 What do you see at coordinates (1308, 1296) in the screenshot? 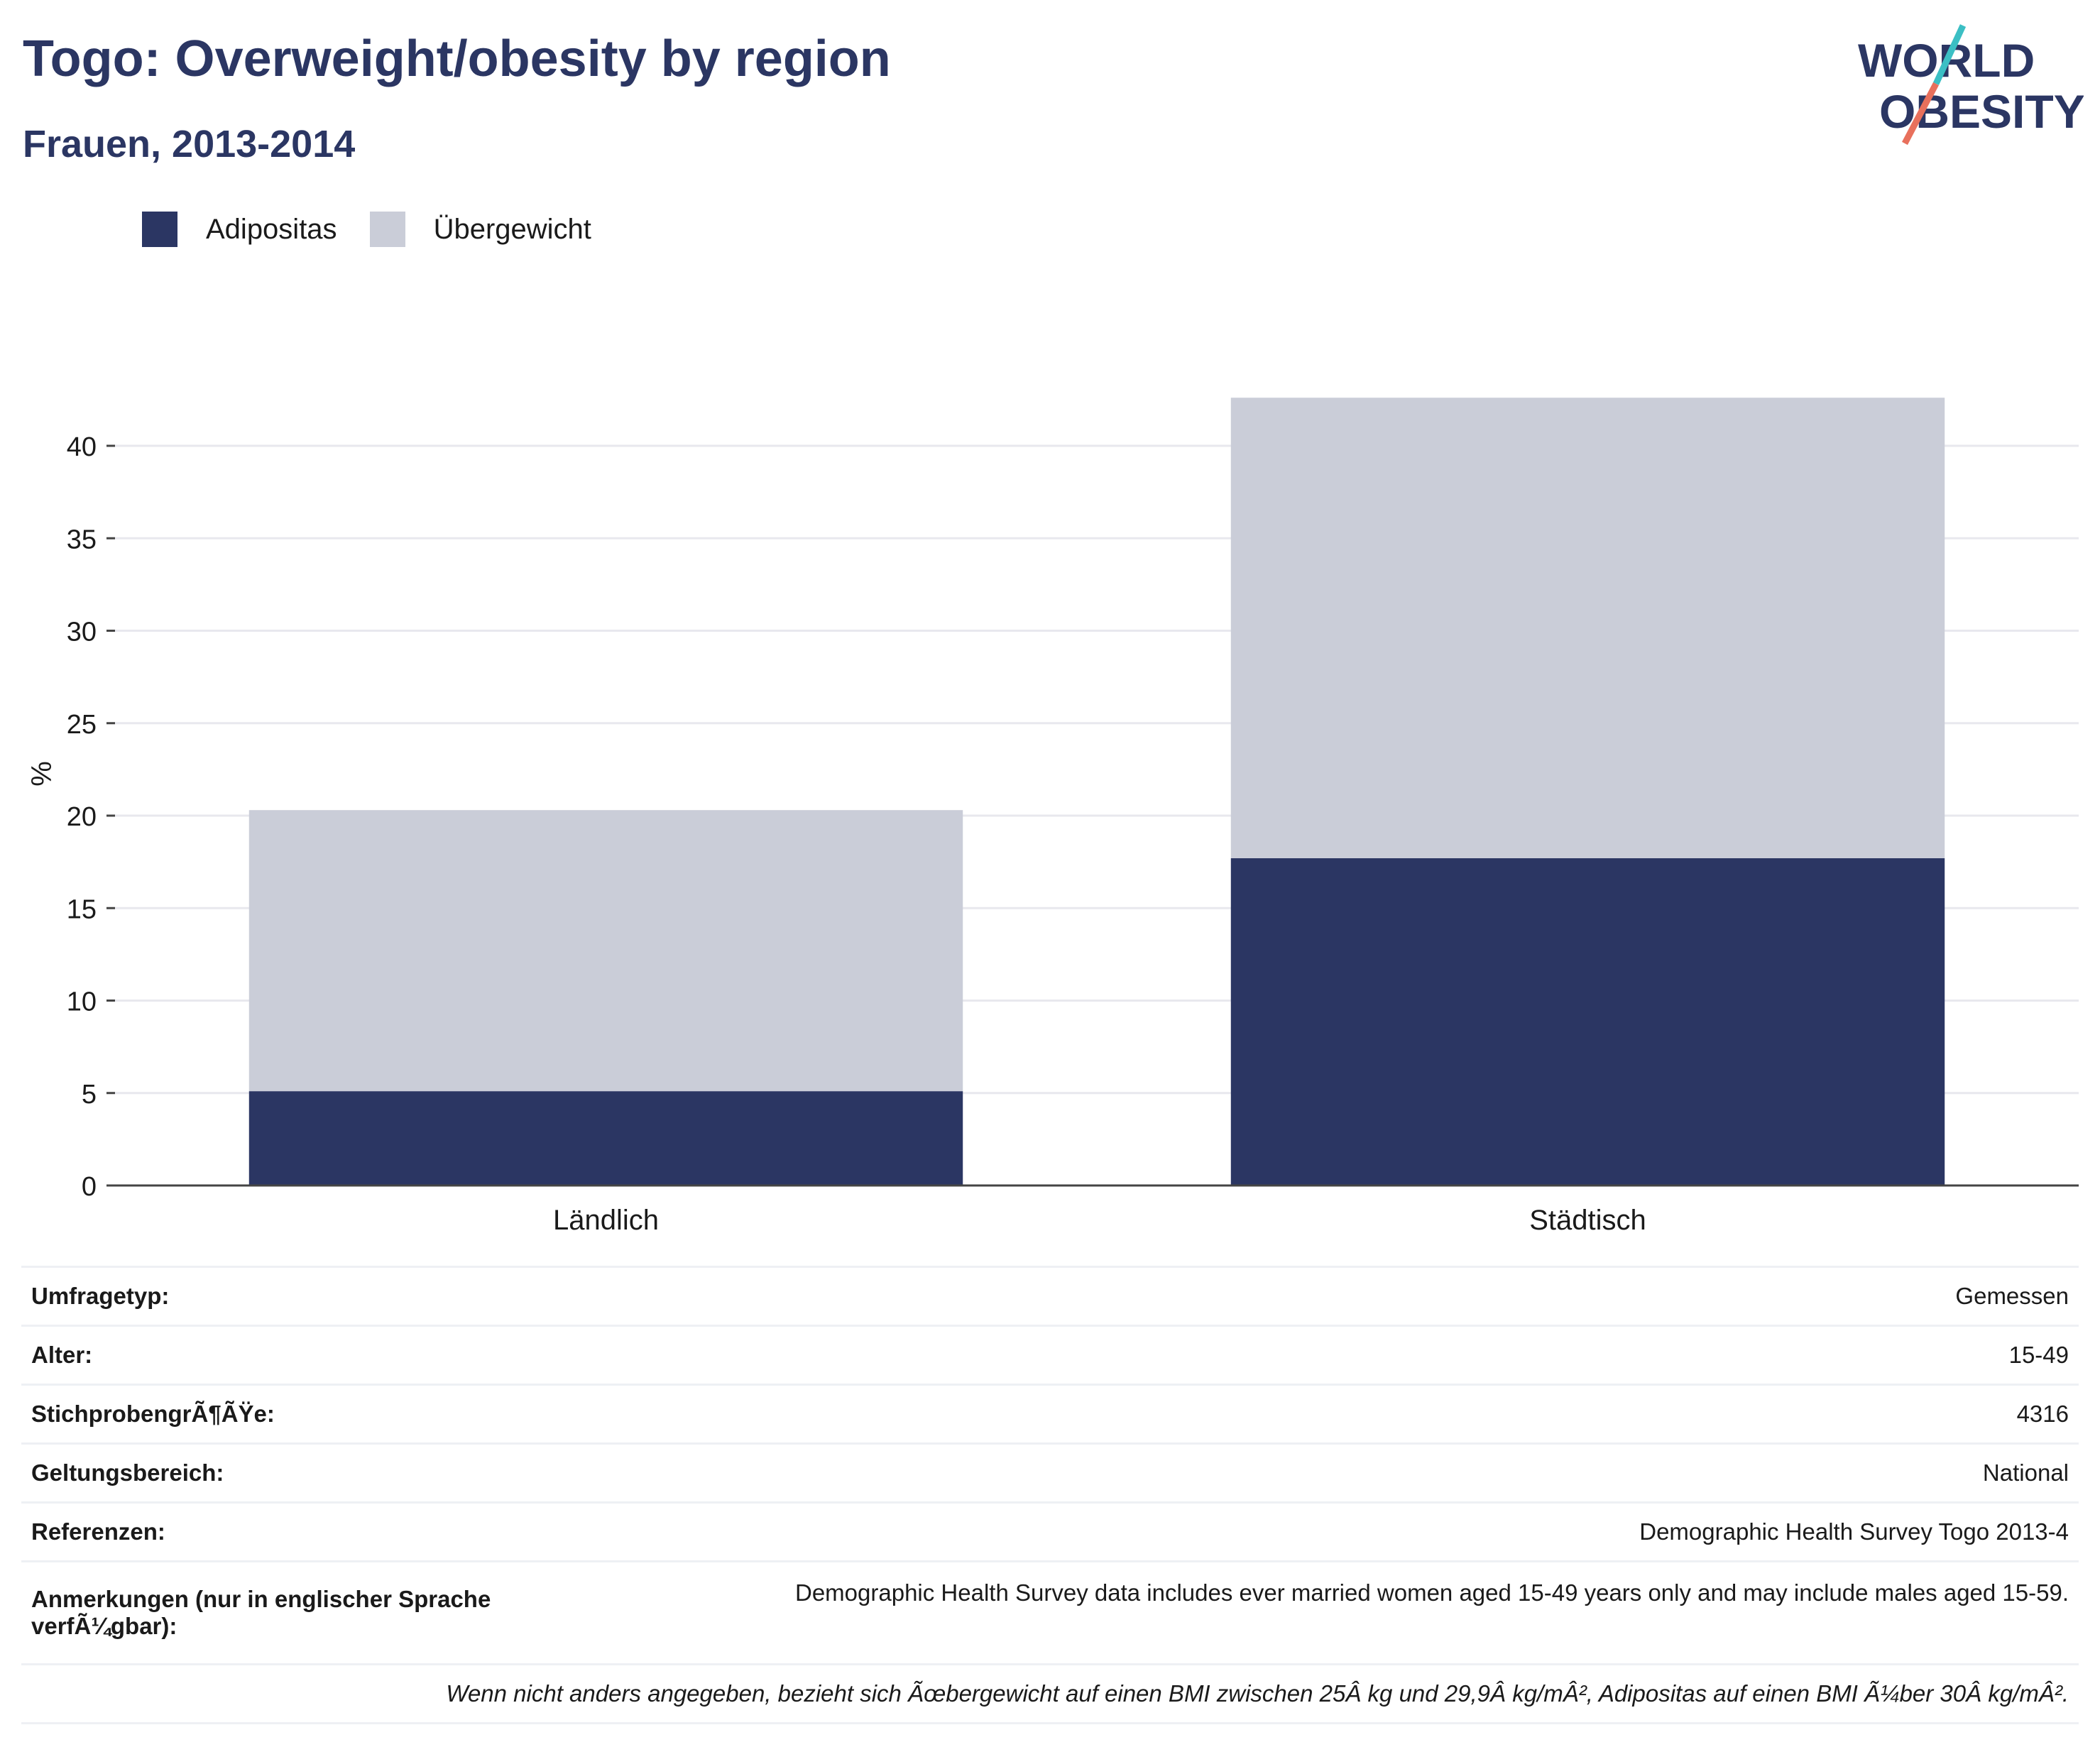
I see `info-value: Gemessen` at bounding box center [1308, 1296].